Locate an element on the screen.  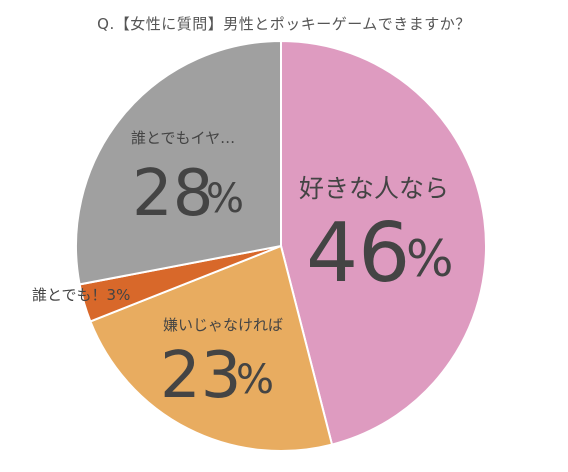
slice-value-not-hate: 23 is located at coordinates (200, 376).